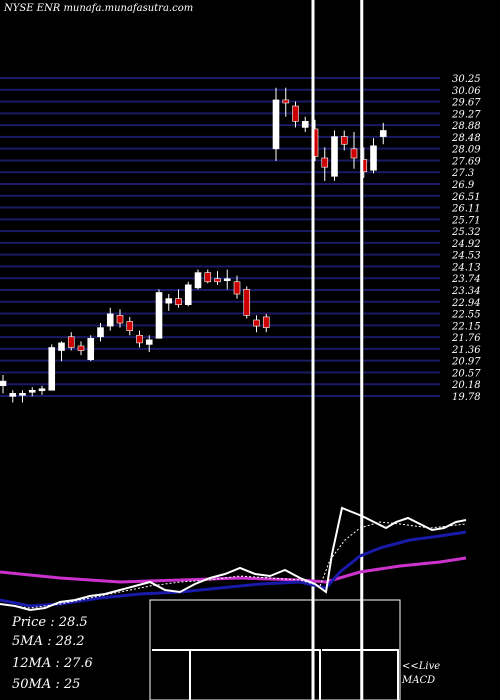 This screenshot has width=500, height=700. I want to click on ma12-line, so click(233, 569).